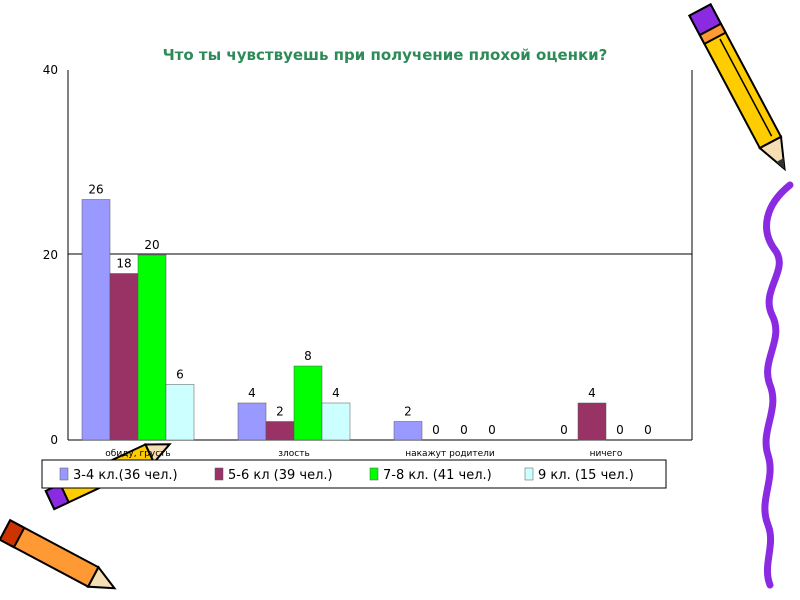 This screenshot has width=800, height=600. I want to click on legend-label: 9 кл. (15 чел.), so click(586, 475).